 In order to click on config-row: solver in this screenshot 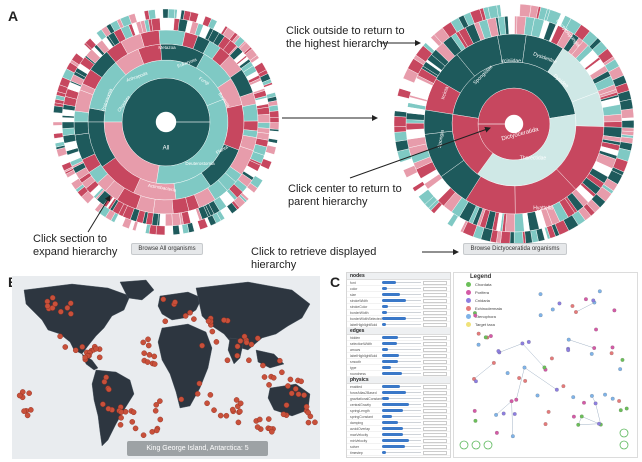, I will do `click(398, 447)`.